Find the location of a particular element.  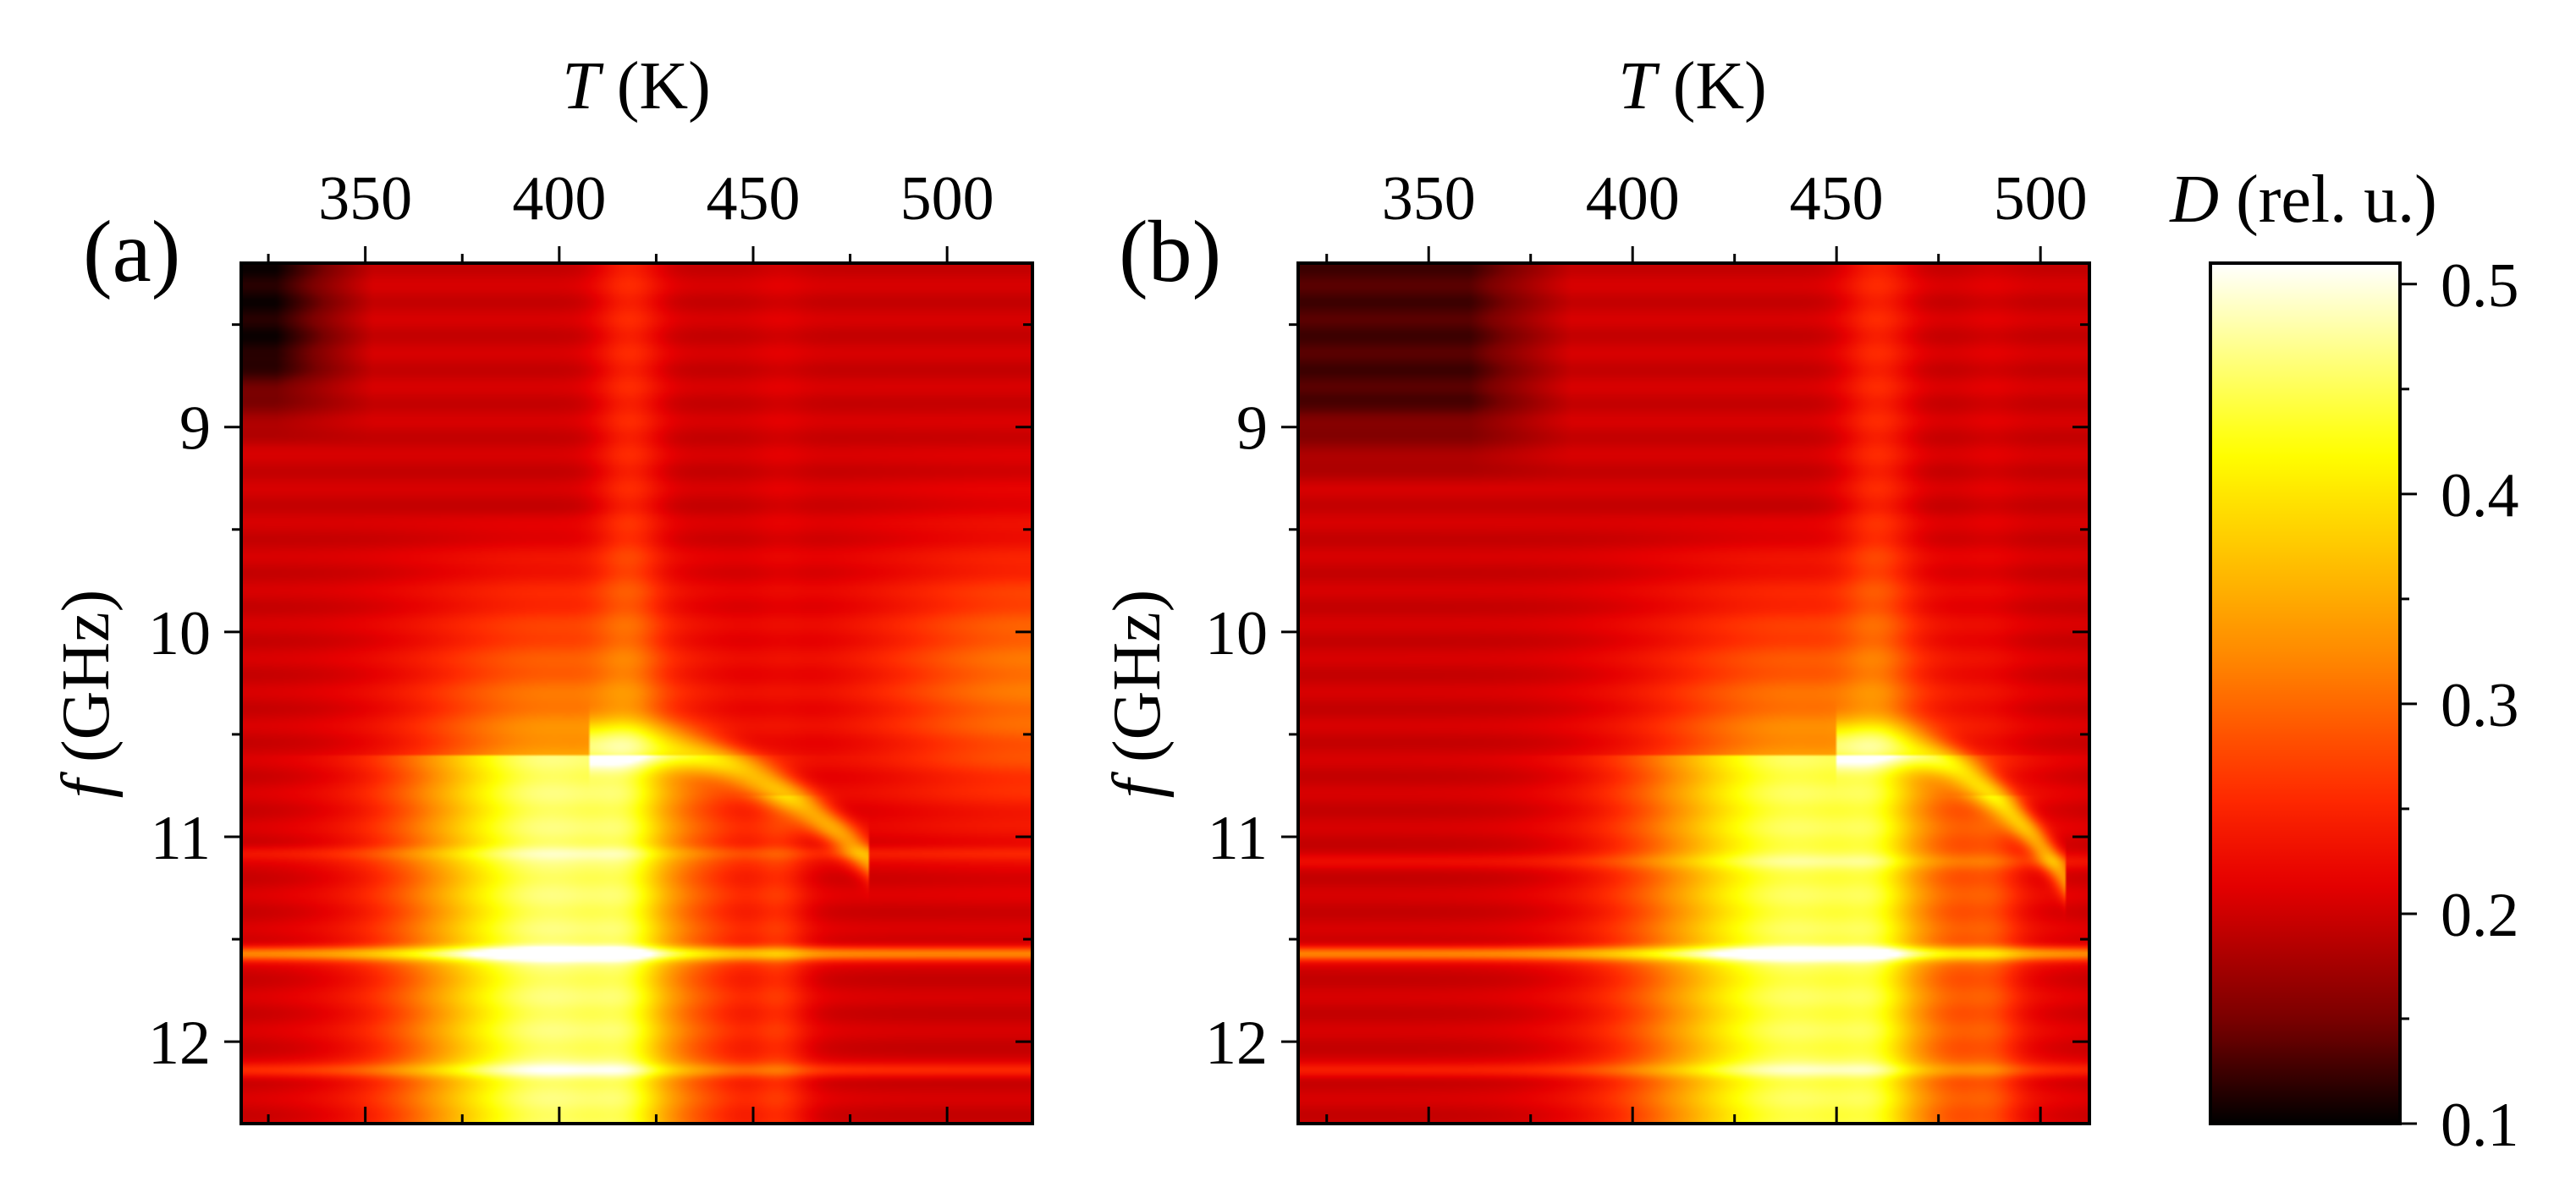

colorbar-ticks: 0.1 0.2 0.3 0.4 0.5 is located at coordinates (2459, 705).